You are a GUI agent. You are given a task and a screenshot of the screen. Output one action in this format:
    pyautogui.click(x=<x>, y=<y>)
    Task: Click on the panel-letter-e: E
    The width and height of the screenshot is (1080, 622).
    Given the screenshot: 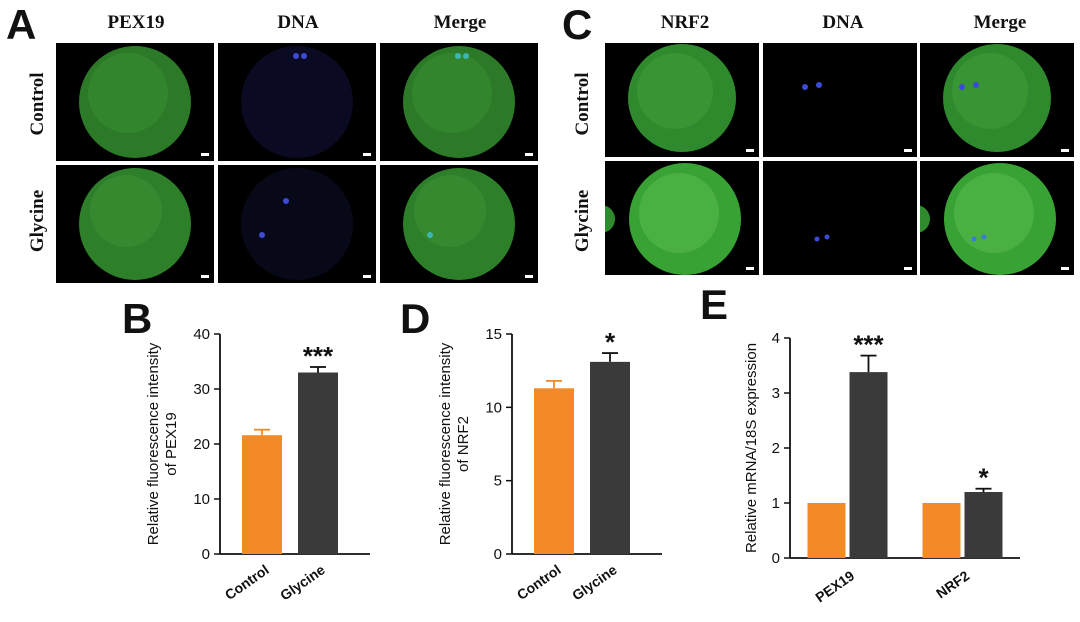 What is the action you would take?
    pyautogui.click(x=714, y=304)
    